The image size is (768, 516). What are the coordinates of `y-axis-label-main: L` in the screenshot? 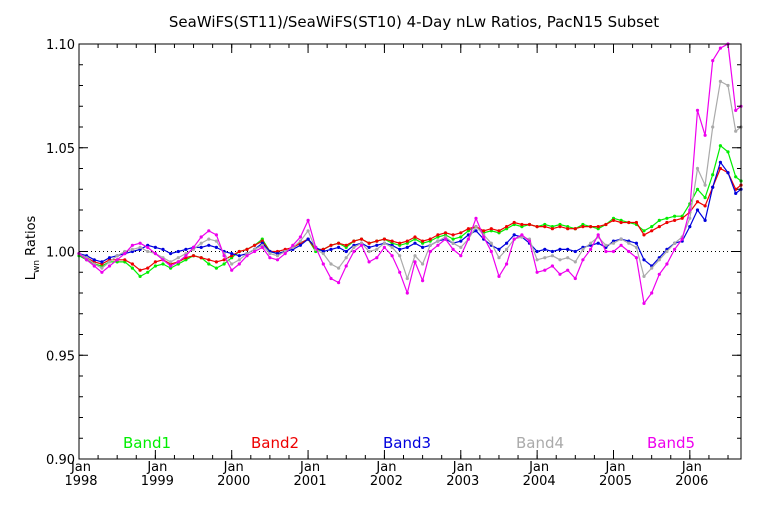 It's located at (31, 276).